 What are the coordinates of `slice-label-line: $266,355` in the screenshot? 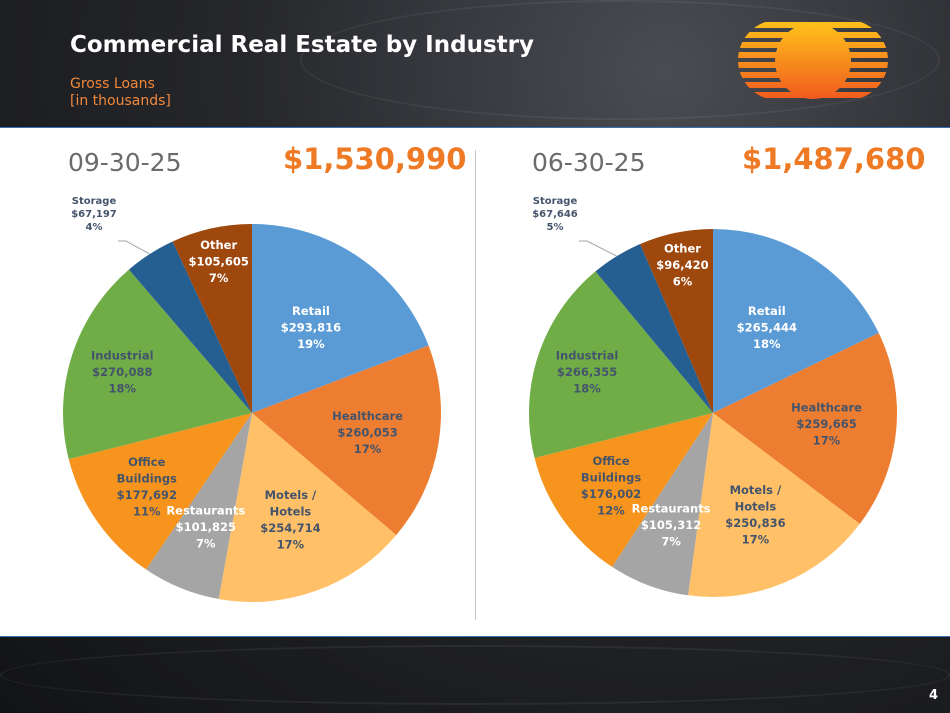 It's located at (587, 372).